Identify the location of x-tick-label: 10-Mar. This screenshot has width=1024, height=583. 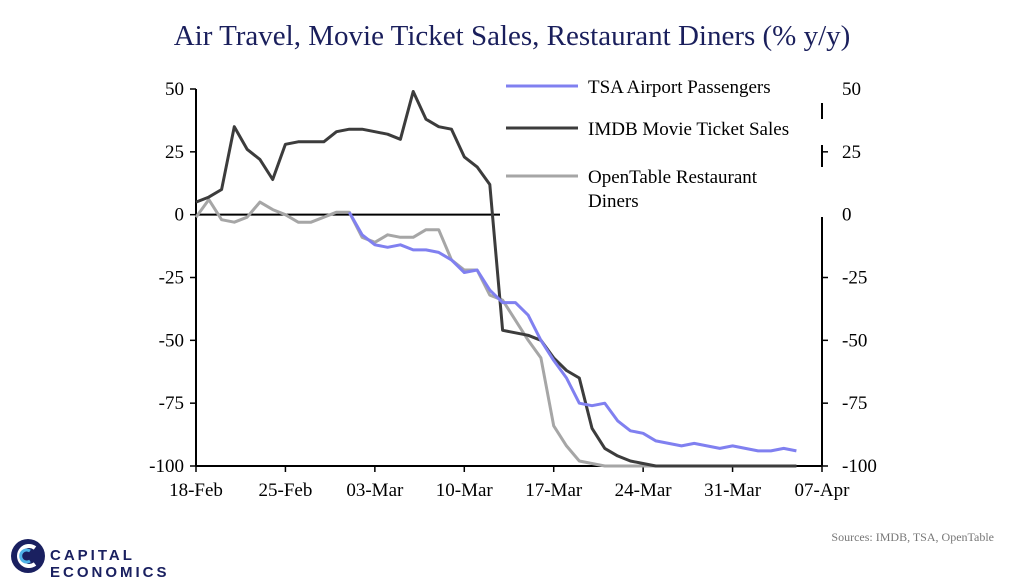
(465, 490).